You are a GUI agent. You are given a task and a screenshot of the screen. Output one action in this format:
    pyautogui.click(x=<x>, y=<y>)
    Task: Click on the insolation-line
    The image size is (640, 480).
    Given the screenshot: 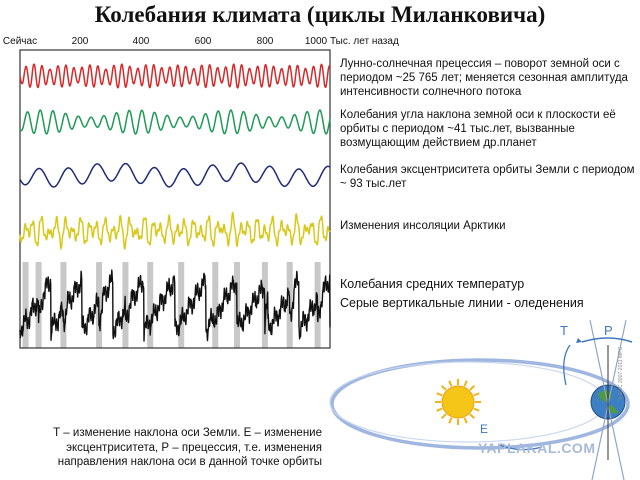 What is the action you would take?
    pyautogui.click(x=175, y=230)
    